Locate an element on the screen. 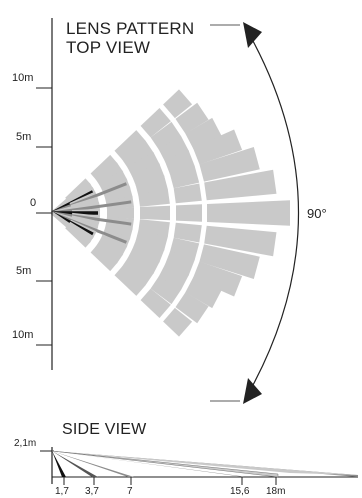 The image size is (362, 498). side-beam-18m is located at coordinates (165, 464).